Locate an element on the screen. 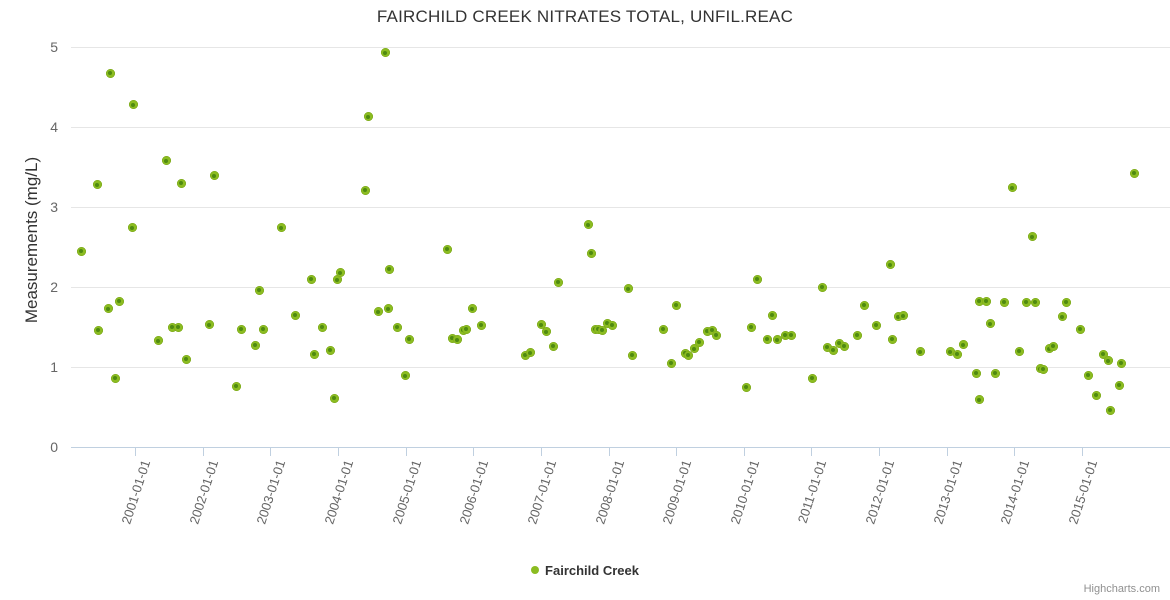  credits-link: Highcharts.com is located at coordinates (1121, 589).